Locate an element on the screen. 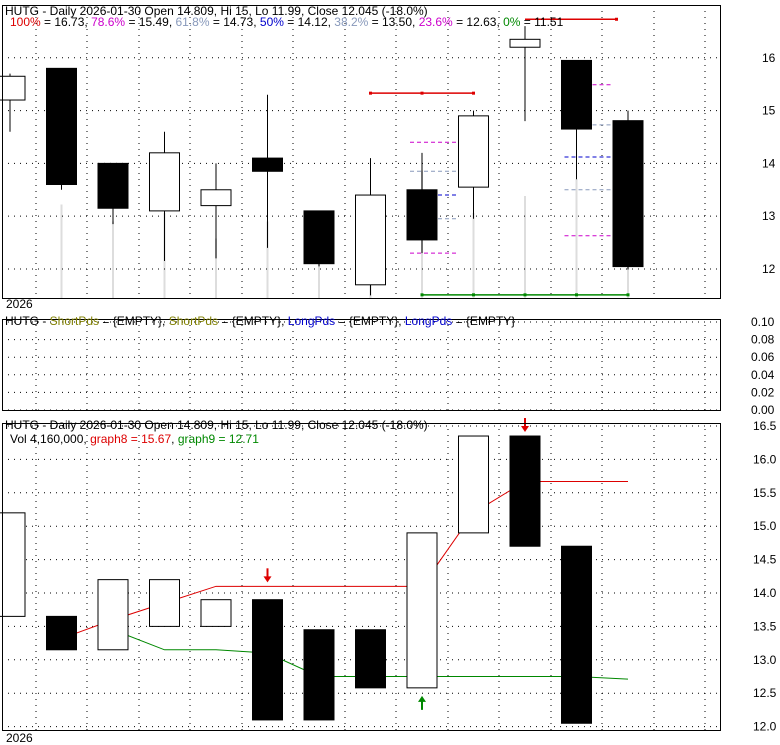 The image size is (780, 745). y-tick-label: 14.0 is located at coordinates (765, 593).